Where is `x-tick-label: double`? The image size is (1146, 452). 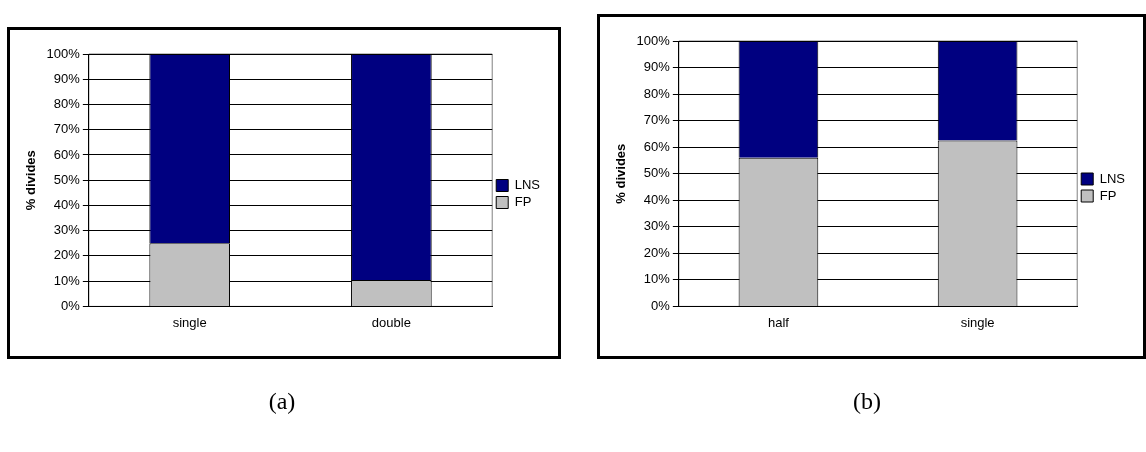 x-tick-label: double is located at coordinates (391, 322).